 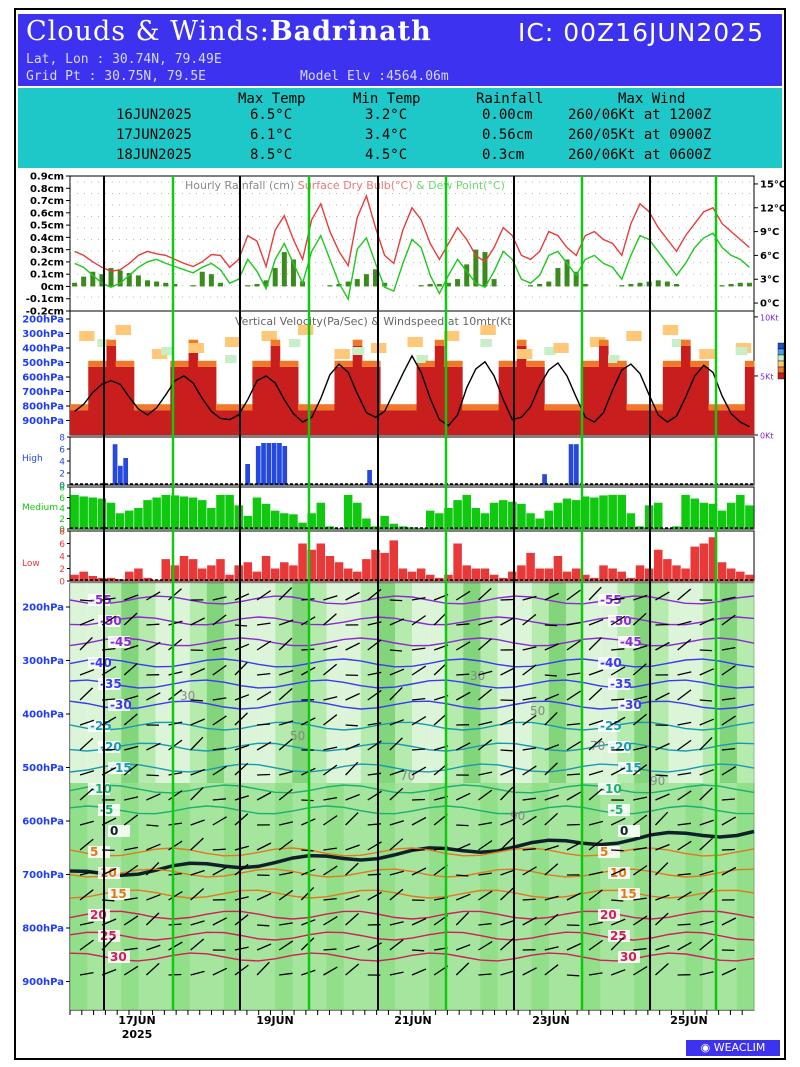 I want to click on temp-contour-label: 5, so click(x=94, y=852).